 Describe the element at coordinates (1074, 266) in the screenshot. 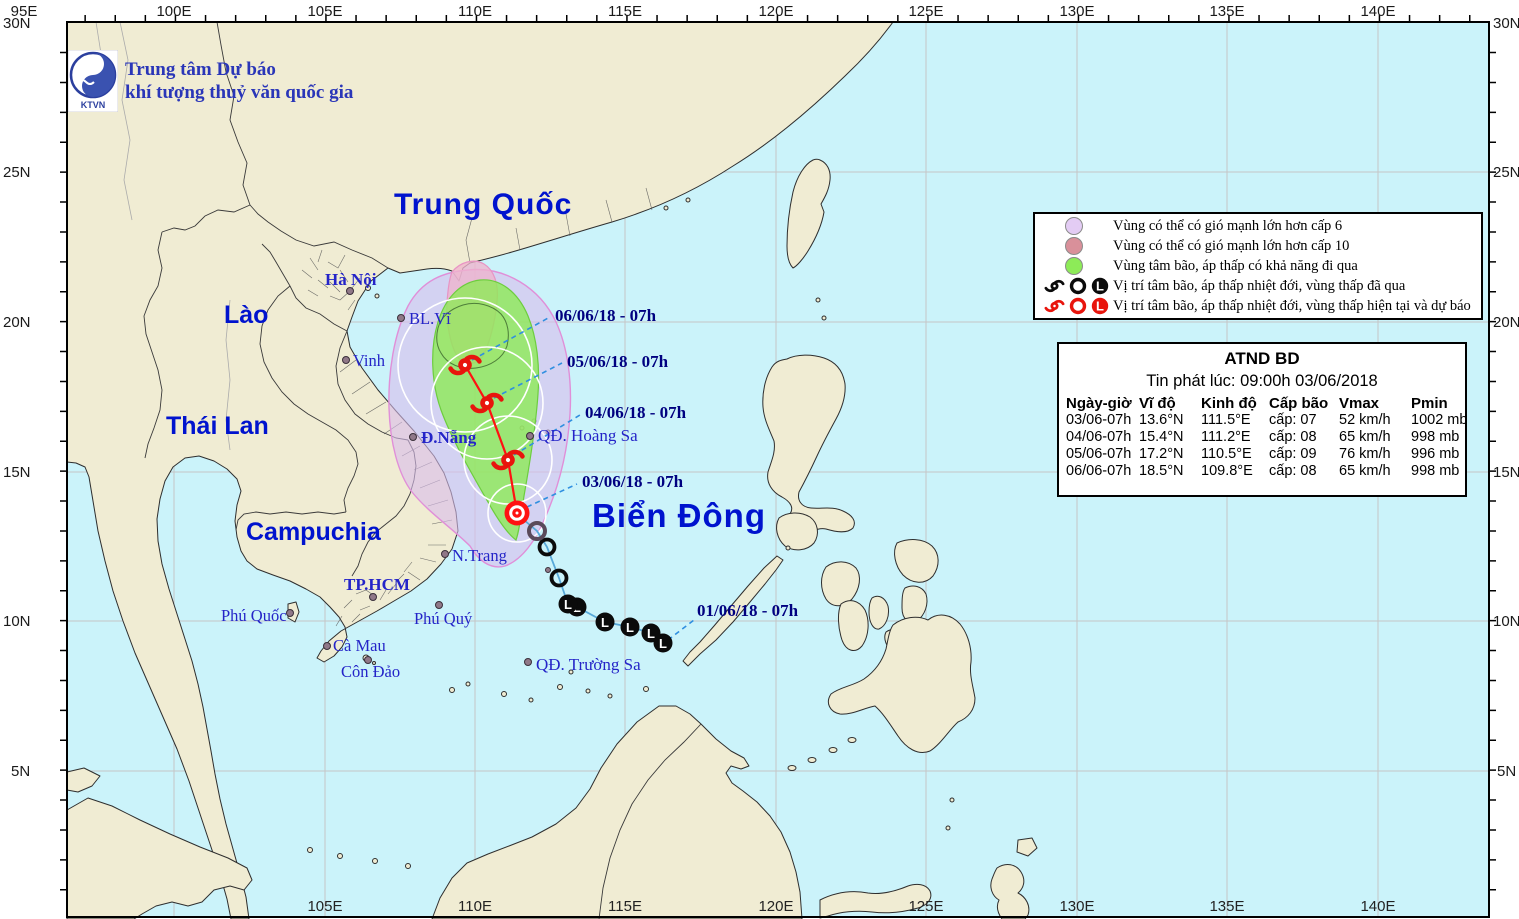

I see `zone-center-icon` at that location.